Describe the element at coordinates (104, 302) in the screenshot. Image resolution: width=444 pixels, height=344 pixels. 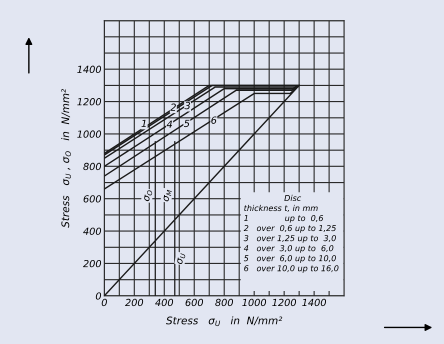
I see `x-tick-label: 0` at that location.